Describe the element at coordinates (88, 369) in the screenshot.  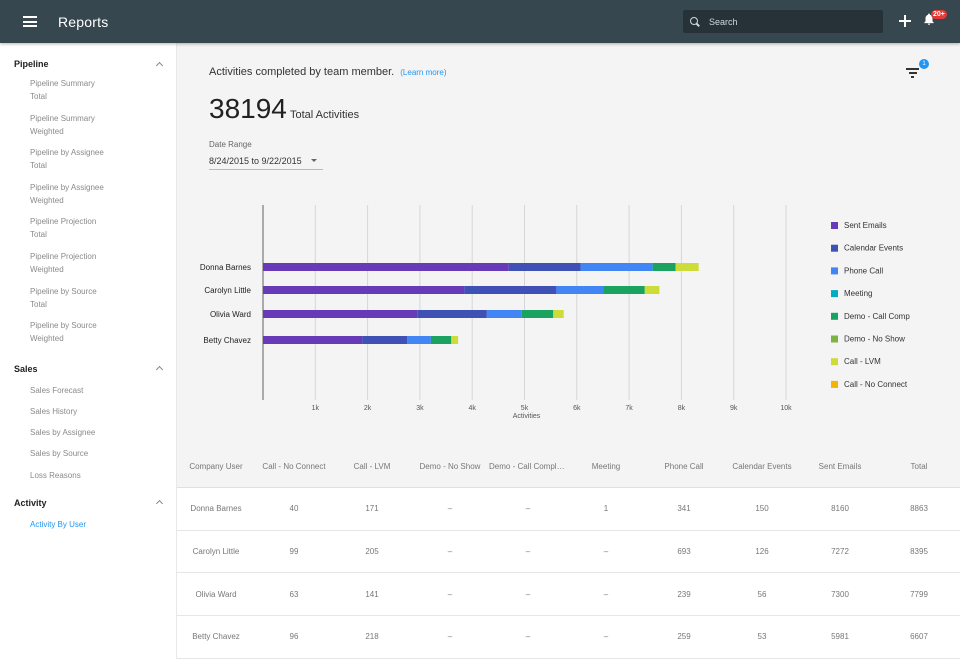
I see `sidebar-section-sales: Sales` at that location.